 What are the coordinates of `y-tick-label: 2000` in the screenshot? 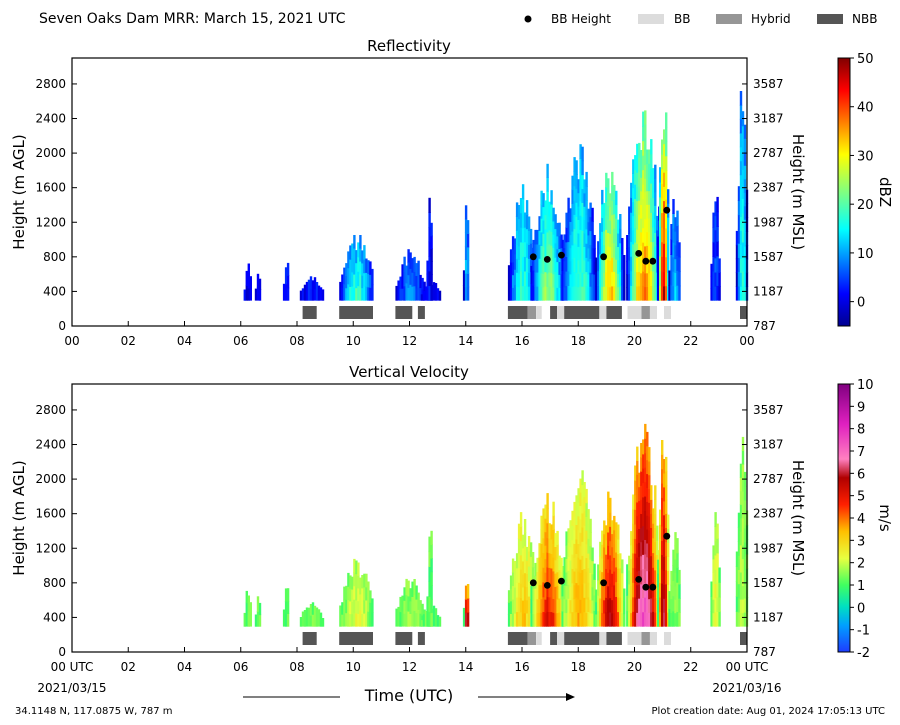 It's located at (50, 479).